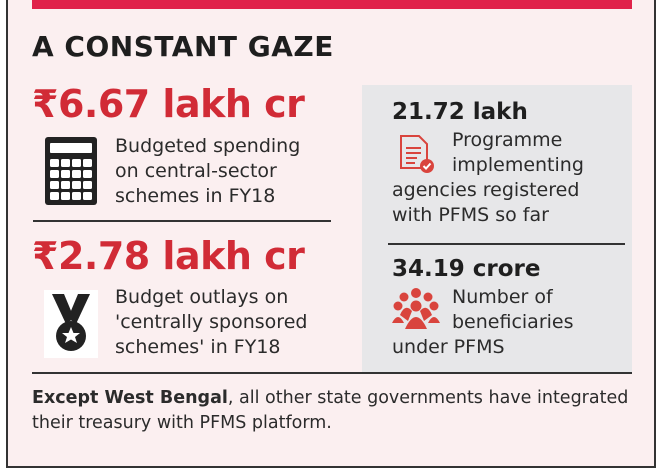 The image size is (660, 468). I want to click on desc-line: implementing, so click(518, 165).